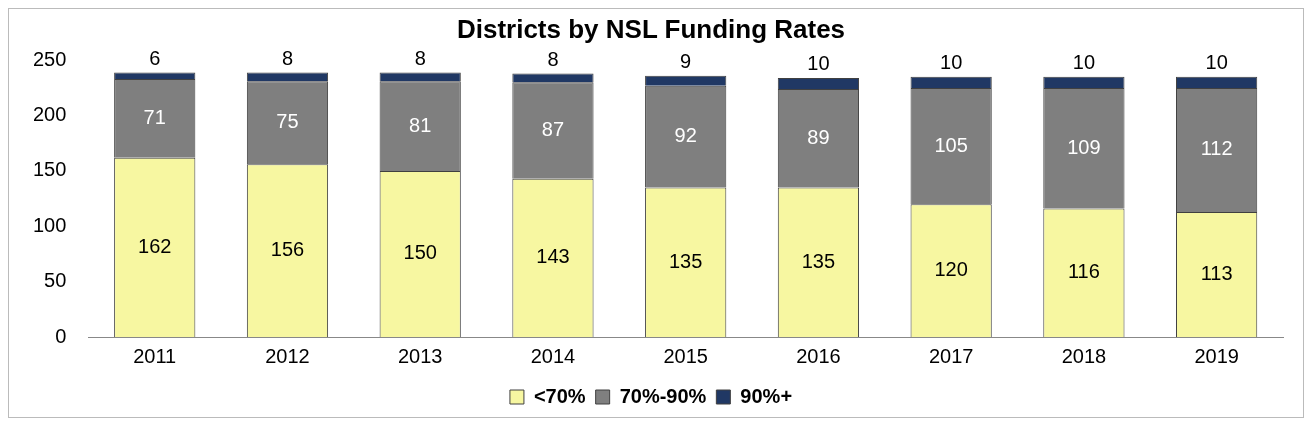  I want to click on x-tick-label: 2011, so click(155, 355).